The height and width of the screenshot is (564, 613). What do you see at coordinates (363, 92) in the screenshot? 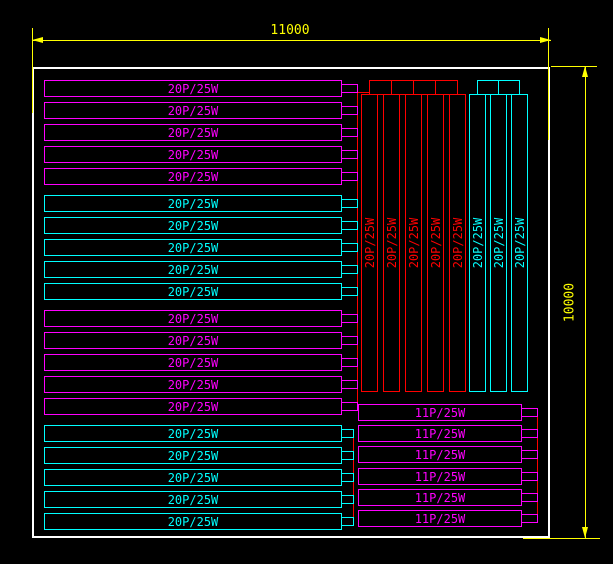
I see `bus-line-main-bend` at bounding box center [363, 92].